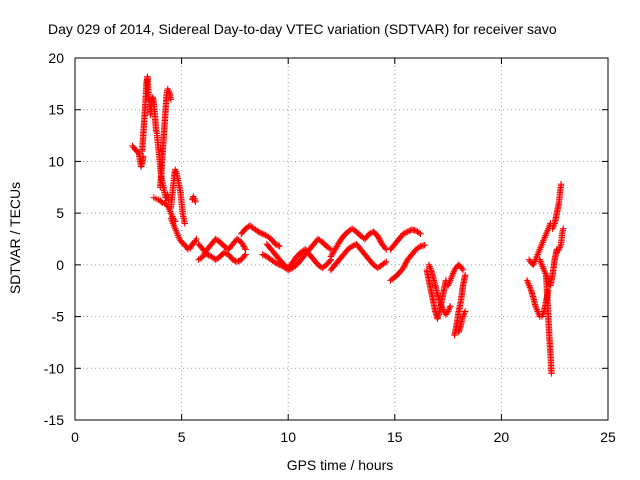  I want to click on y-axis-title: SDTVAR / TECUs, so click(15, 238).